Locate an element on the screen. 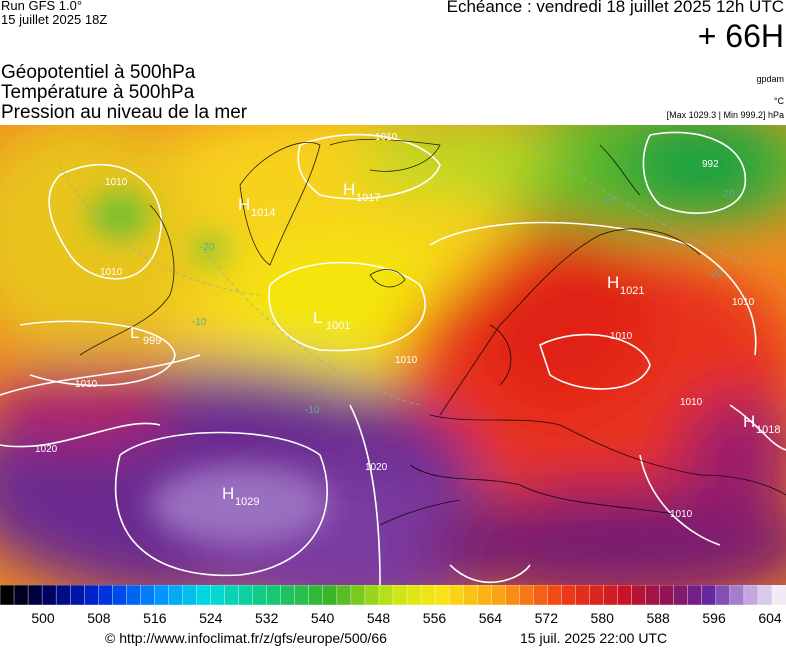 Image resolution: width=786 pixels, height=648 pixels. title: Température à 500hPa is located at coordinates (98, 92).